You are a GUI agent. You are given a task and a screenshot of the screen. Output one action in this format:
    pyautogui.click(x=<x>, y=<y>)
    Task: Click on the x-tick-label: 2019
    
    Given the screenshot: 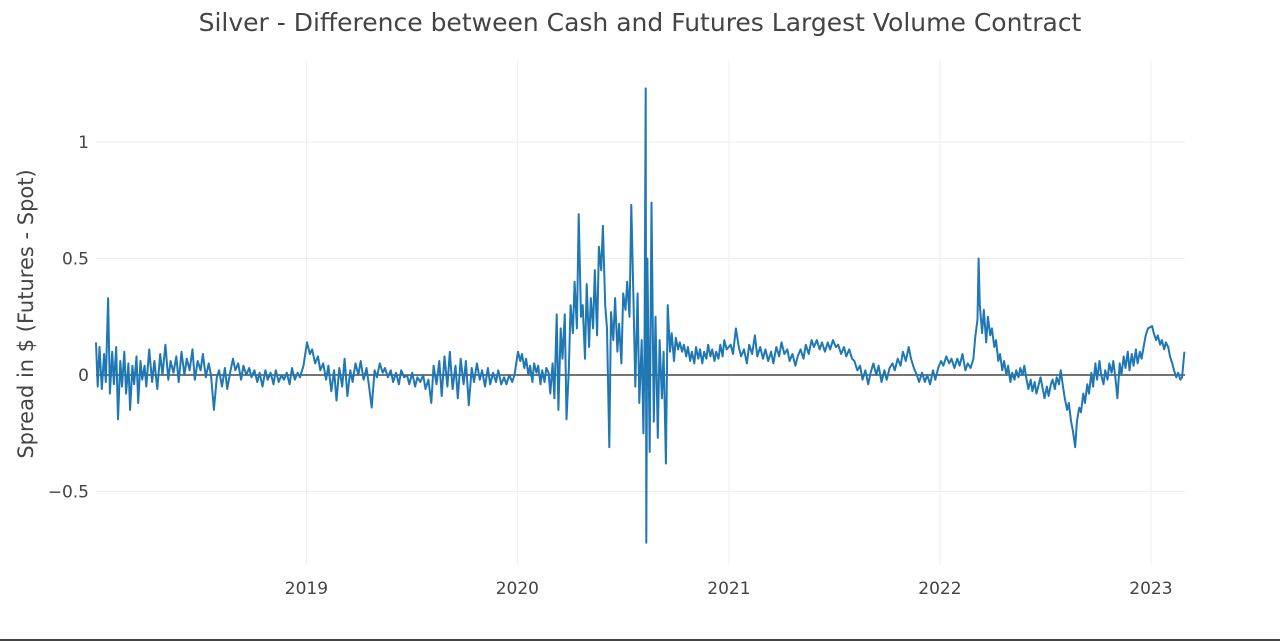 What is the action you would take?
    pyautogui.click(x=306, y=589)
    